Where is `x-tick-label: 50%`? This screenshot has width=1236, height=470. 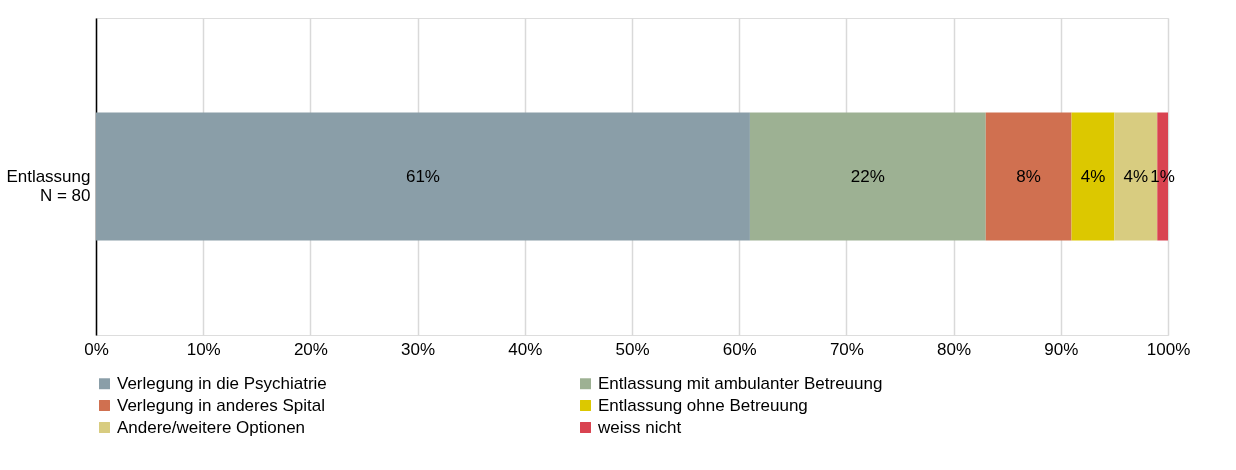
x-tick-label: 50% is located at coordinates (632, 349).